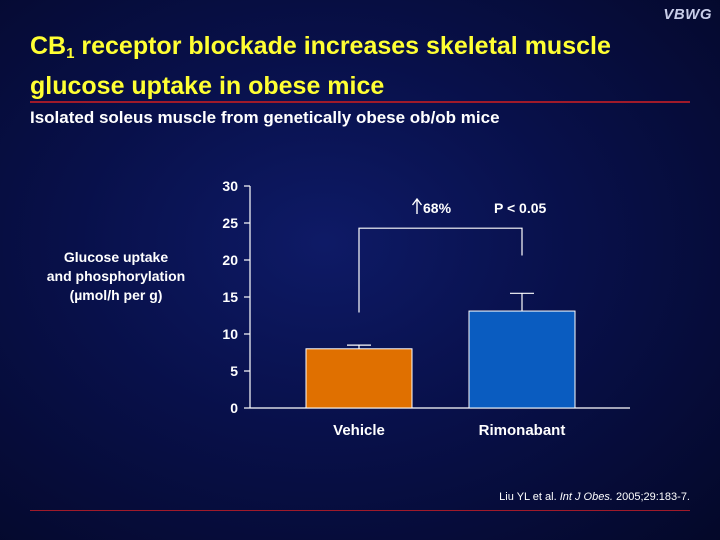 This screenshot has height=540, width=720. I want to click on y-tick-label: 0, so click(234, 408).